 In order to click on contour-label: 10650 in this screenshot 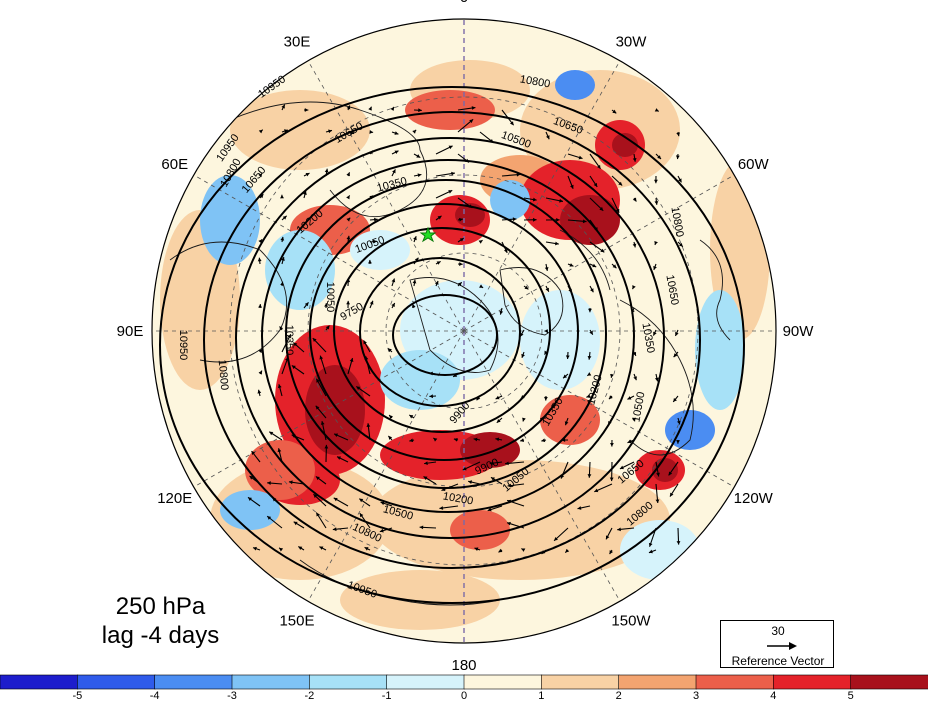, I will do `click(671, 290)`.